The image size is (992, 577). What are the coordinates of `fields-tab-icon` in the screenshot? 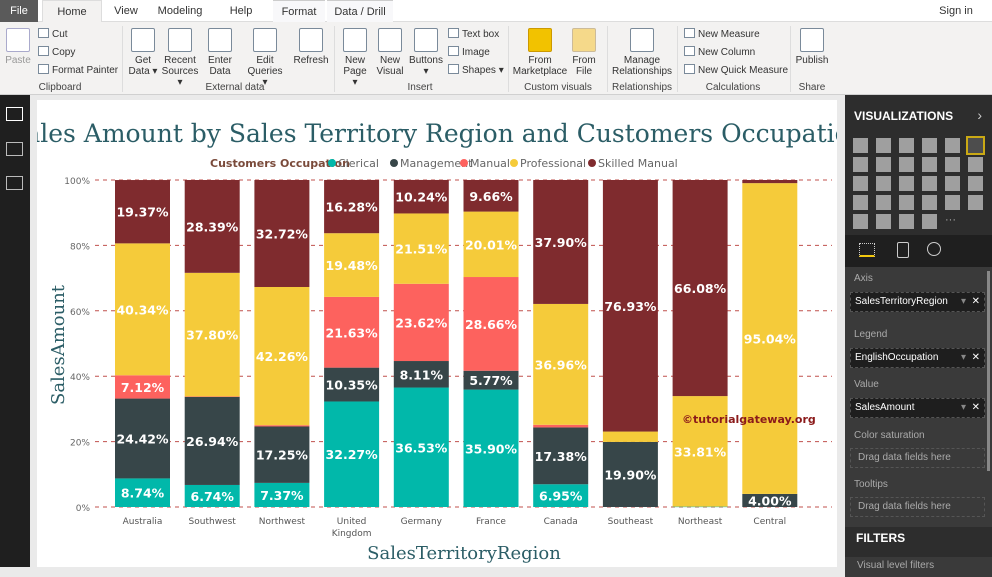 It's located at (867, 250).